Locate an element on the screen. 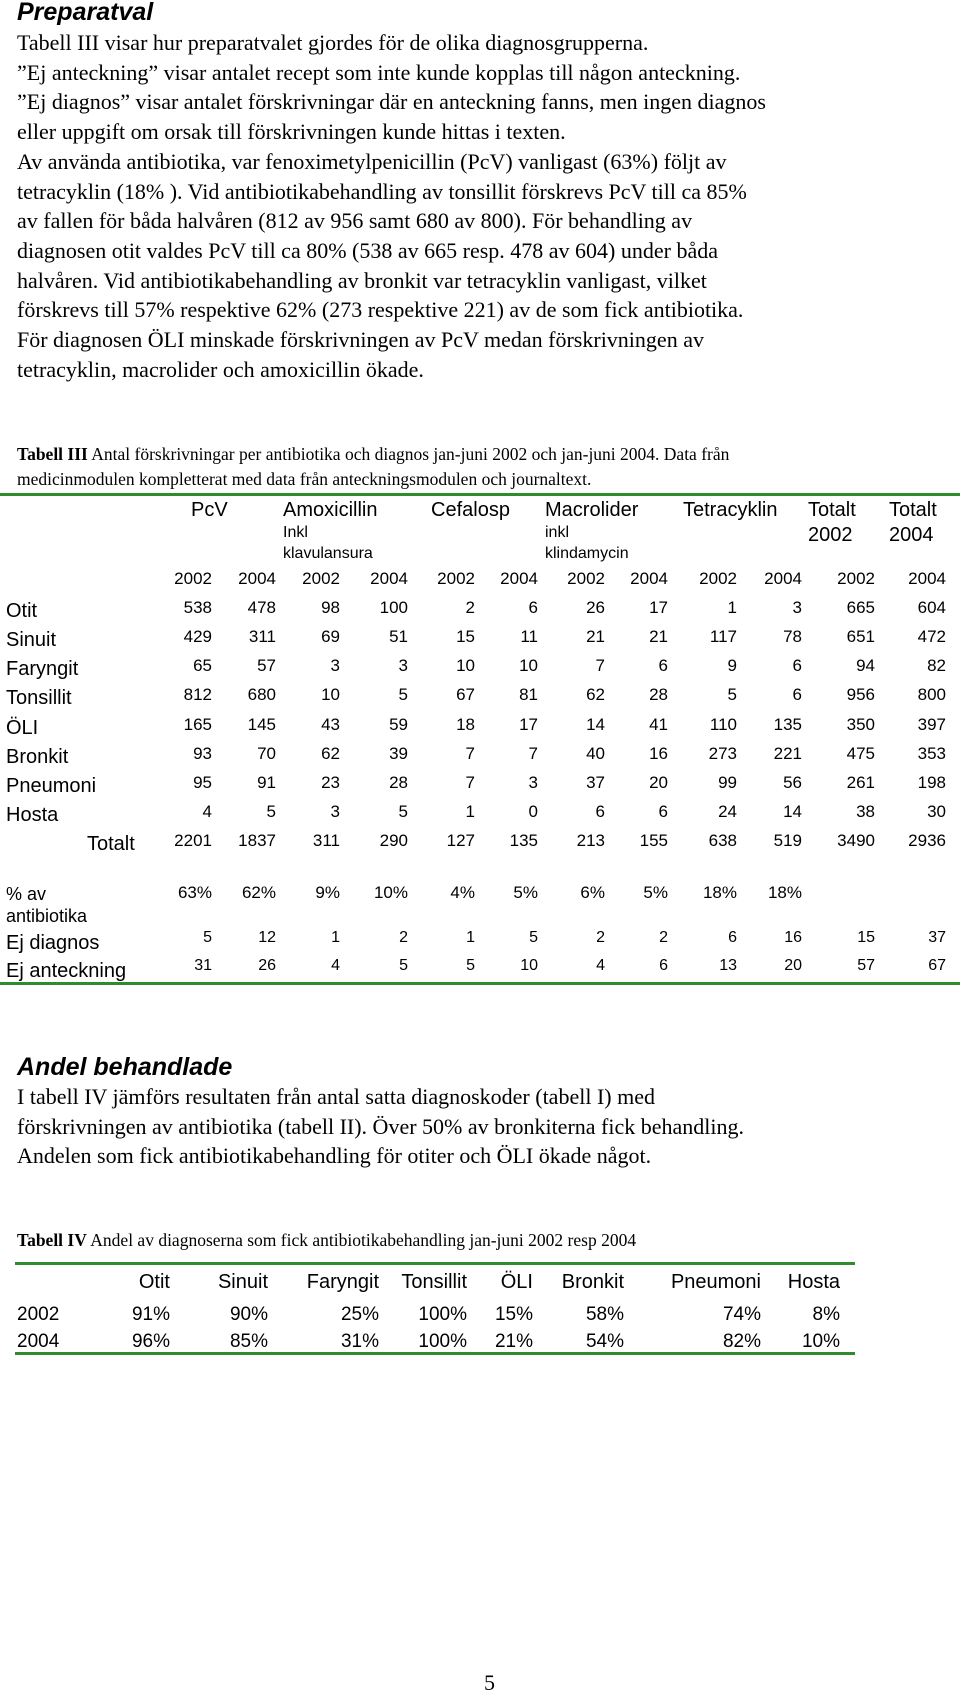 The image size is (960, 1696). row-label: Faryngit is located at coordinates (42, 669).